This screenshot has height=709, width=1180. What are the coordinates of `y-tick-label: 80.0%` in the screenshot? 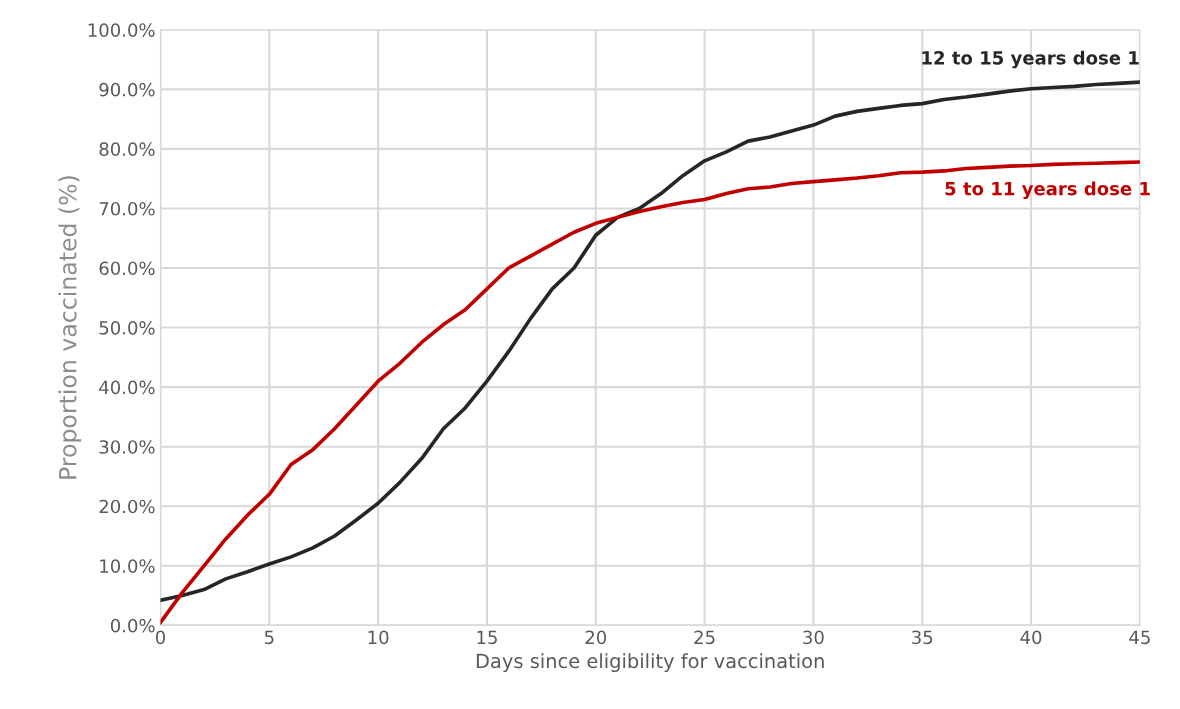 It's located at (127, 149).